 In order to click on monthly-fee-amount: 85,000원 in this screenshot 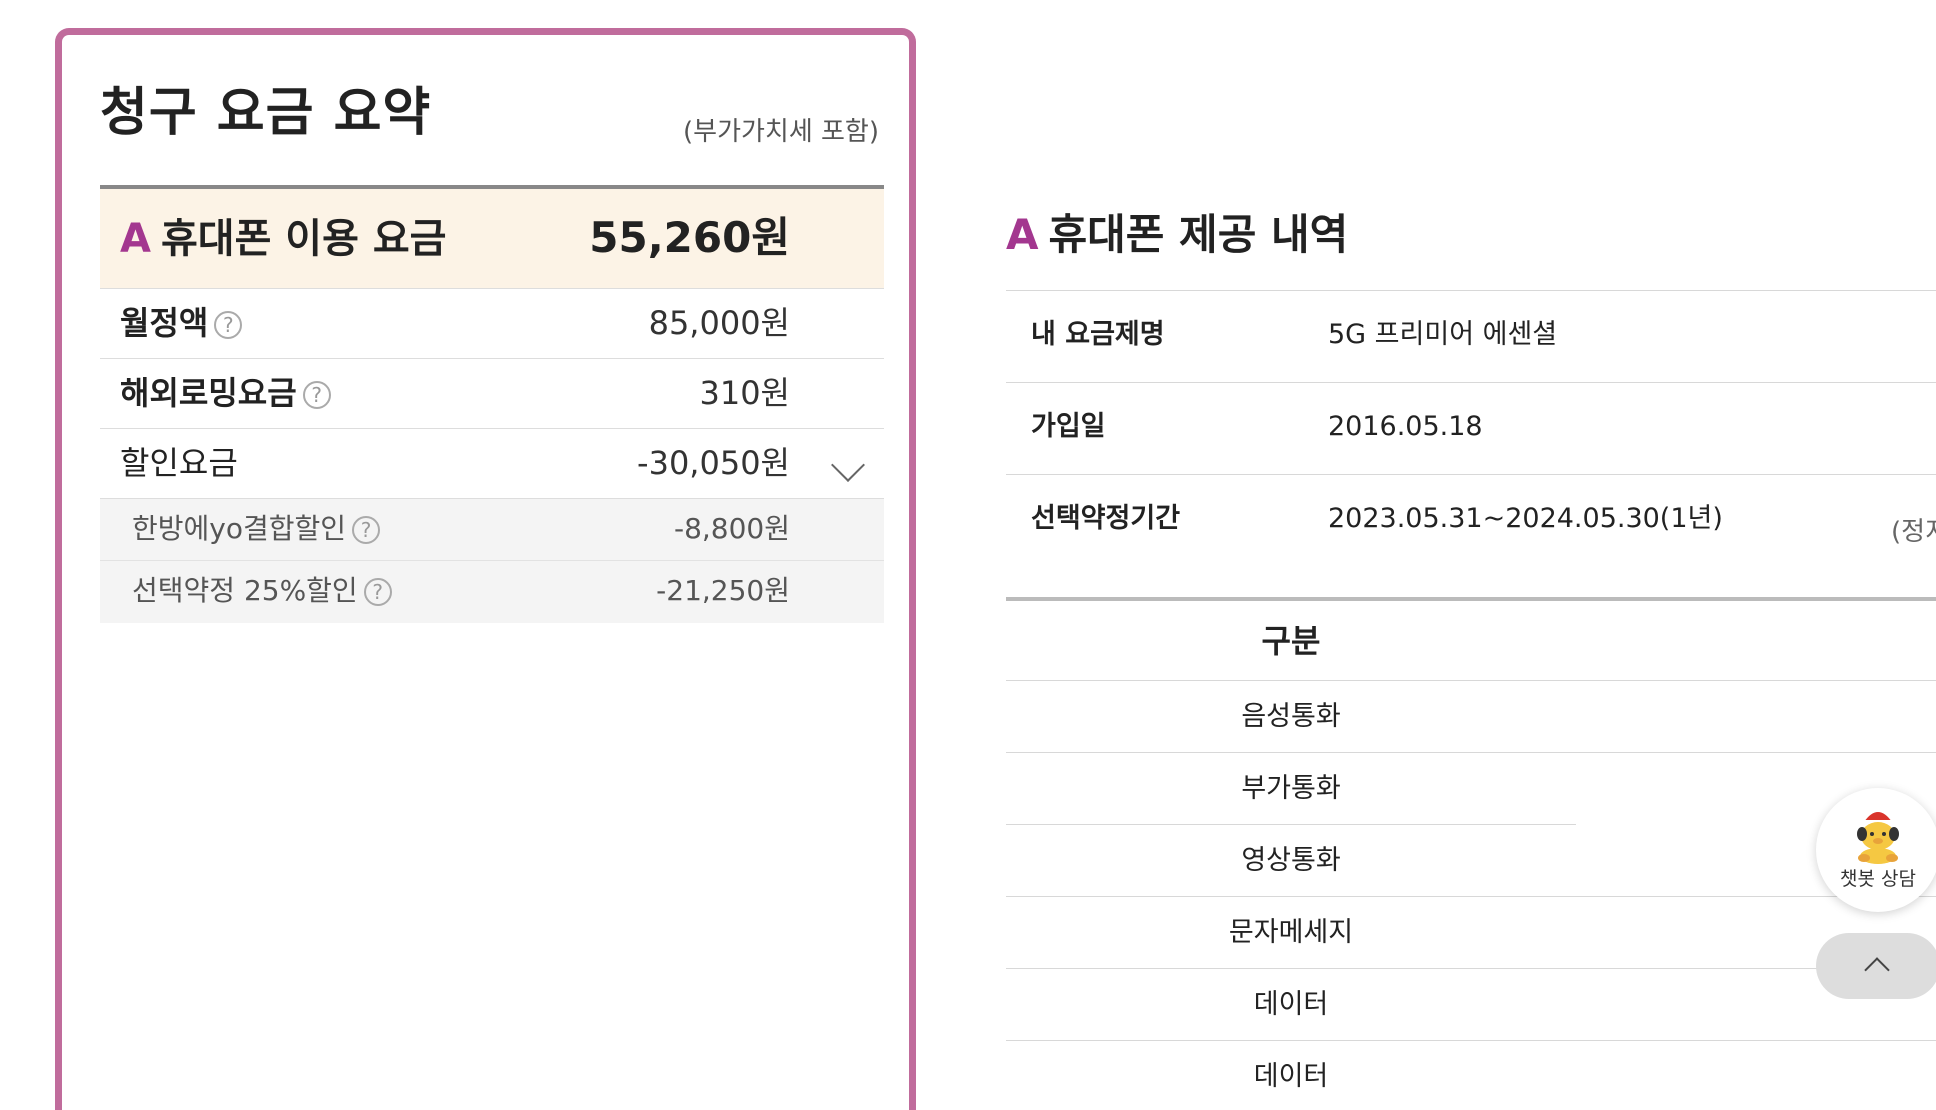, I will do `click(719, 323)`.